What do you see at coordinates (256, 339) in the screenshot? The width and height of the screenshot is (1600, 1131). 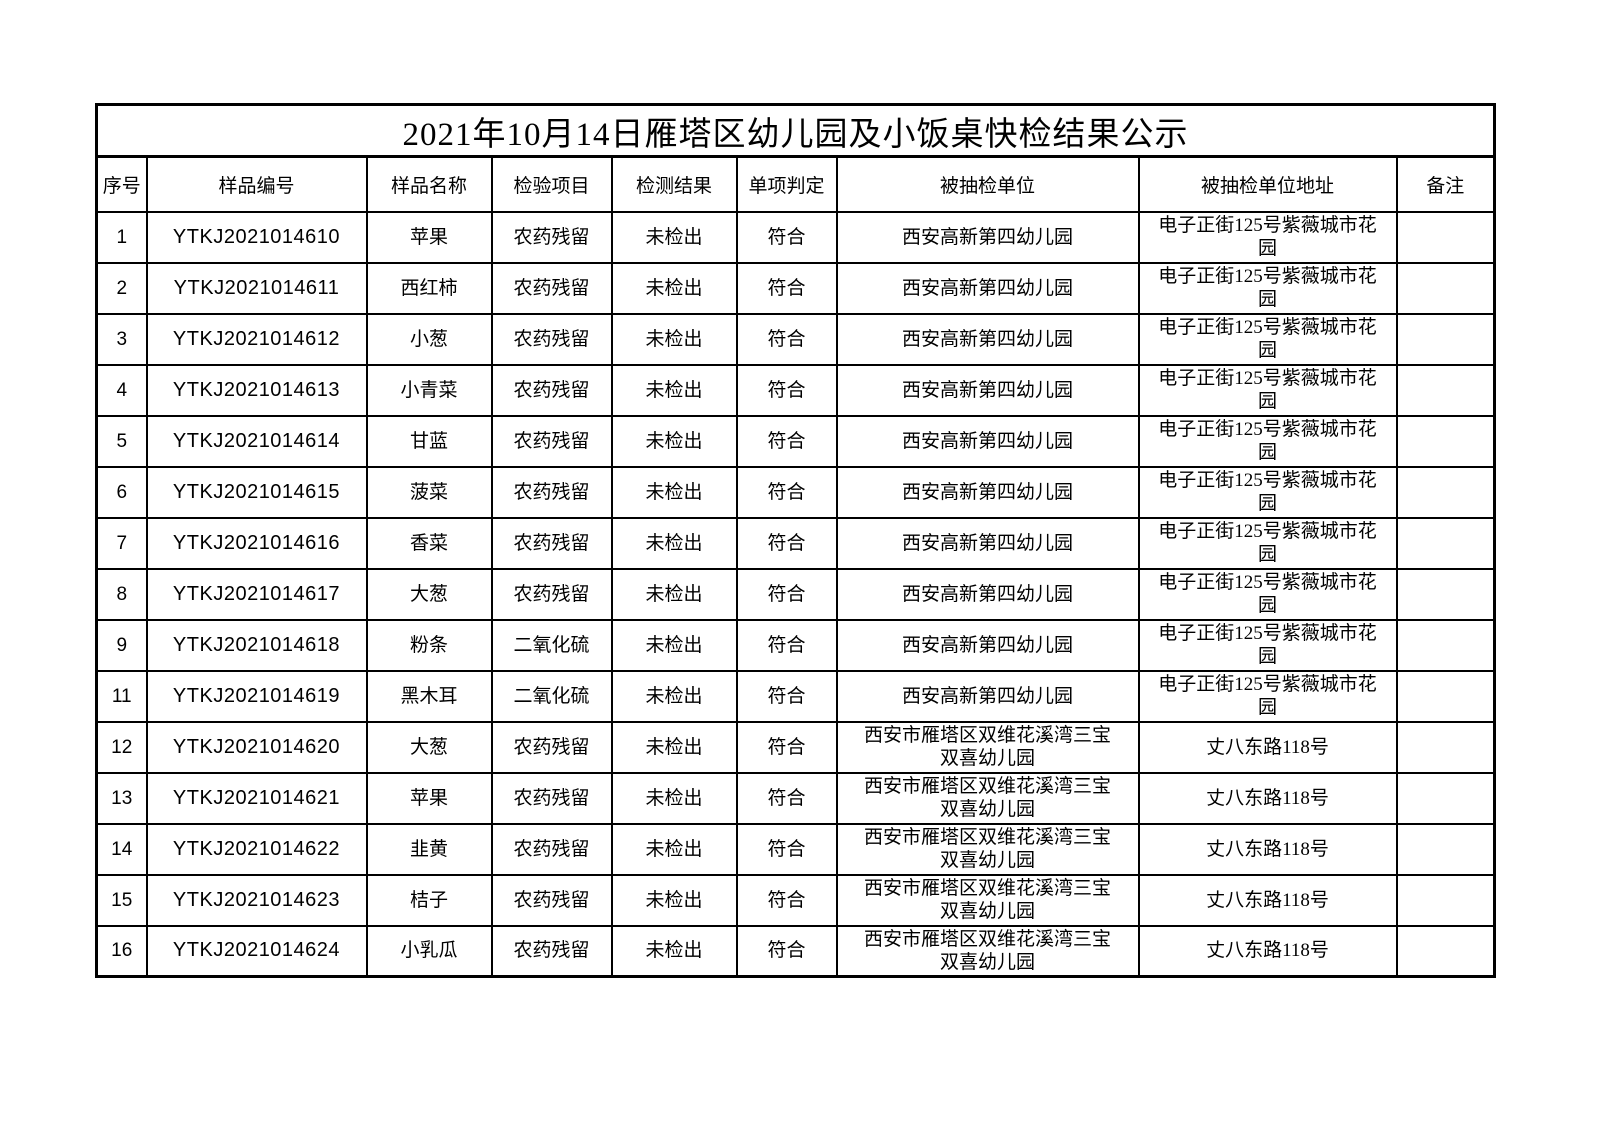 I see `cell-sample-id: YTKJ2021014612` at bounding box center [256, 339].